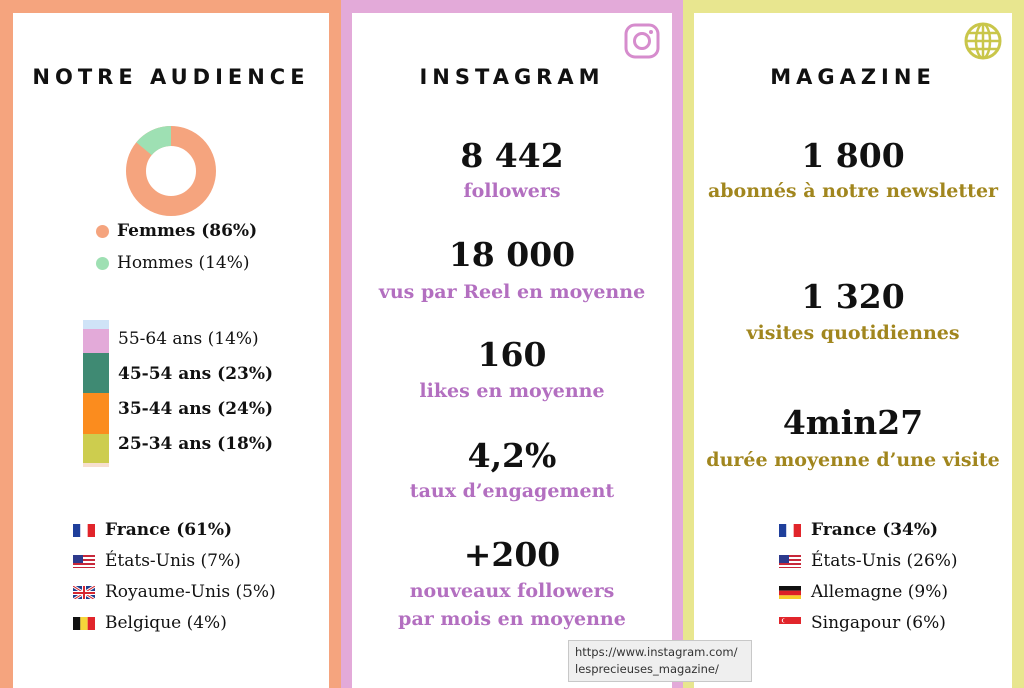 This screenshot has width=1024, height=688. I want to click on mag-country-singapore-label: Singapour (6%), so click(878, 623).